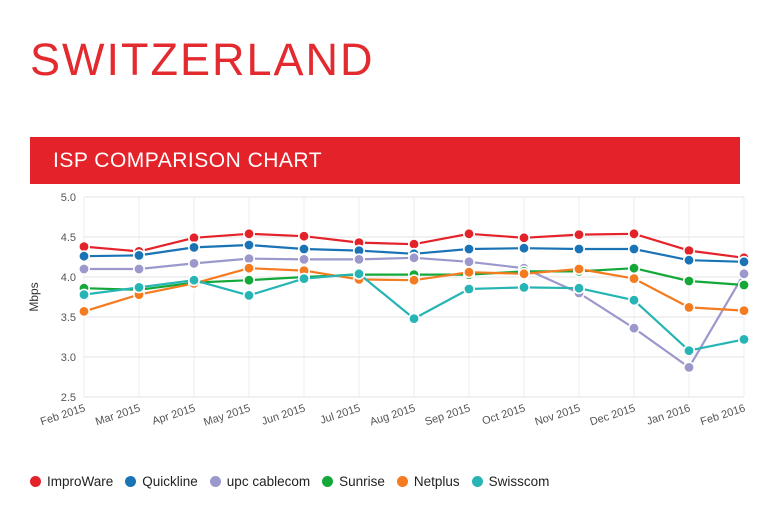  Describe the element at coordinates (227, 415) in the screenshot. I see `x-tick-label: May 2015` at that location.